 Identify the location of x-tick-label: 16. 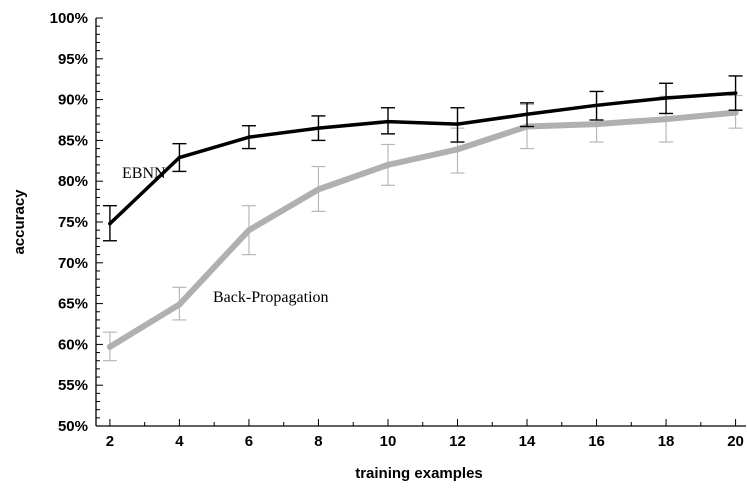
(596, 441).